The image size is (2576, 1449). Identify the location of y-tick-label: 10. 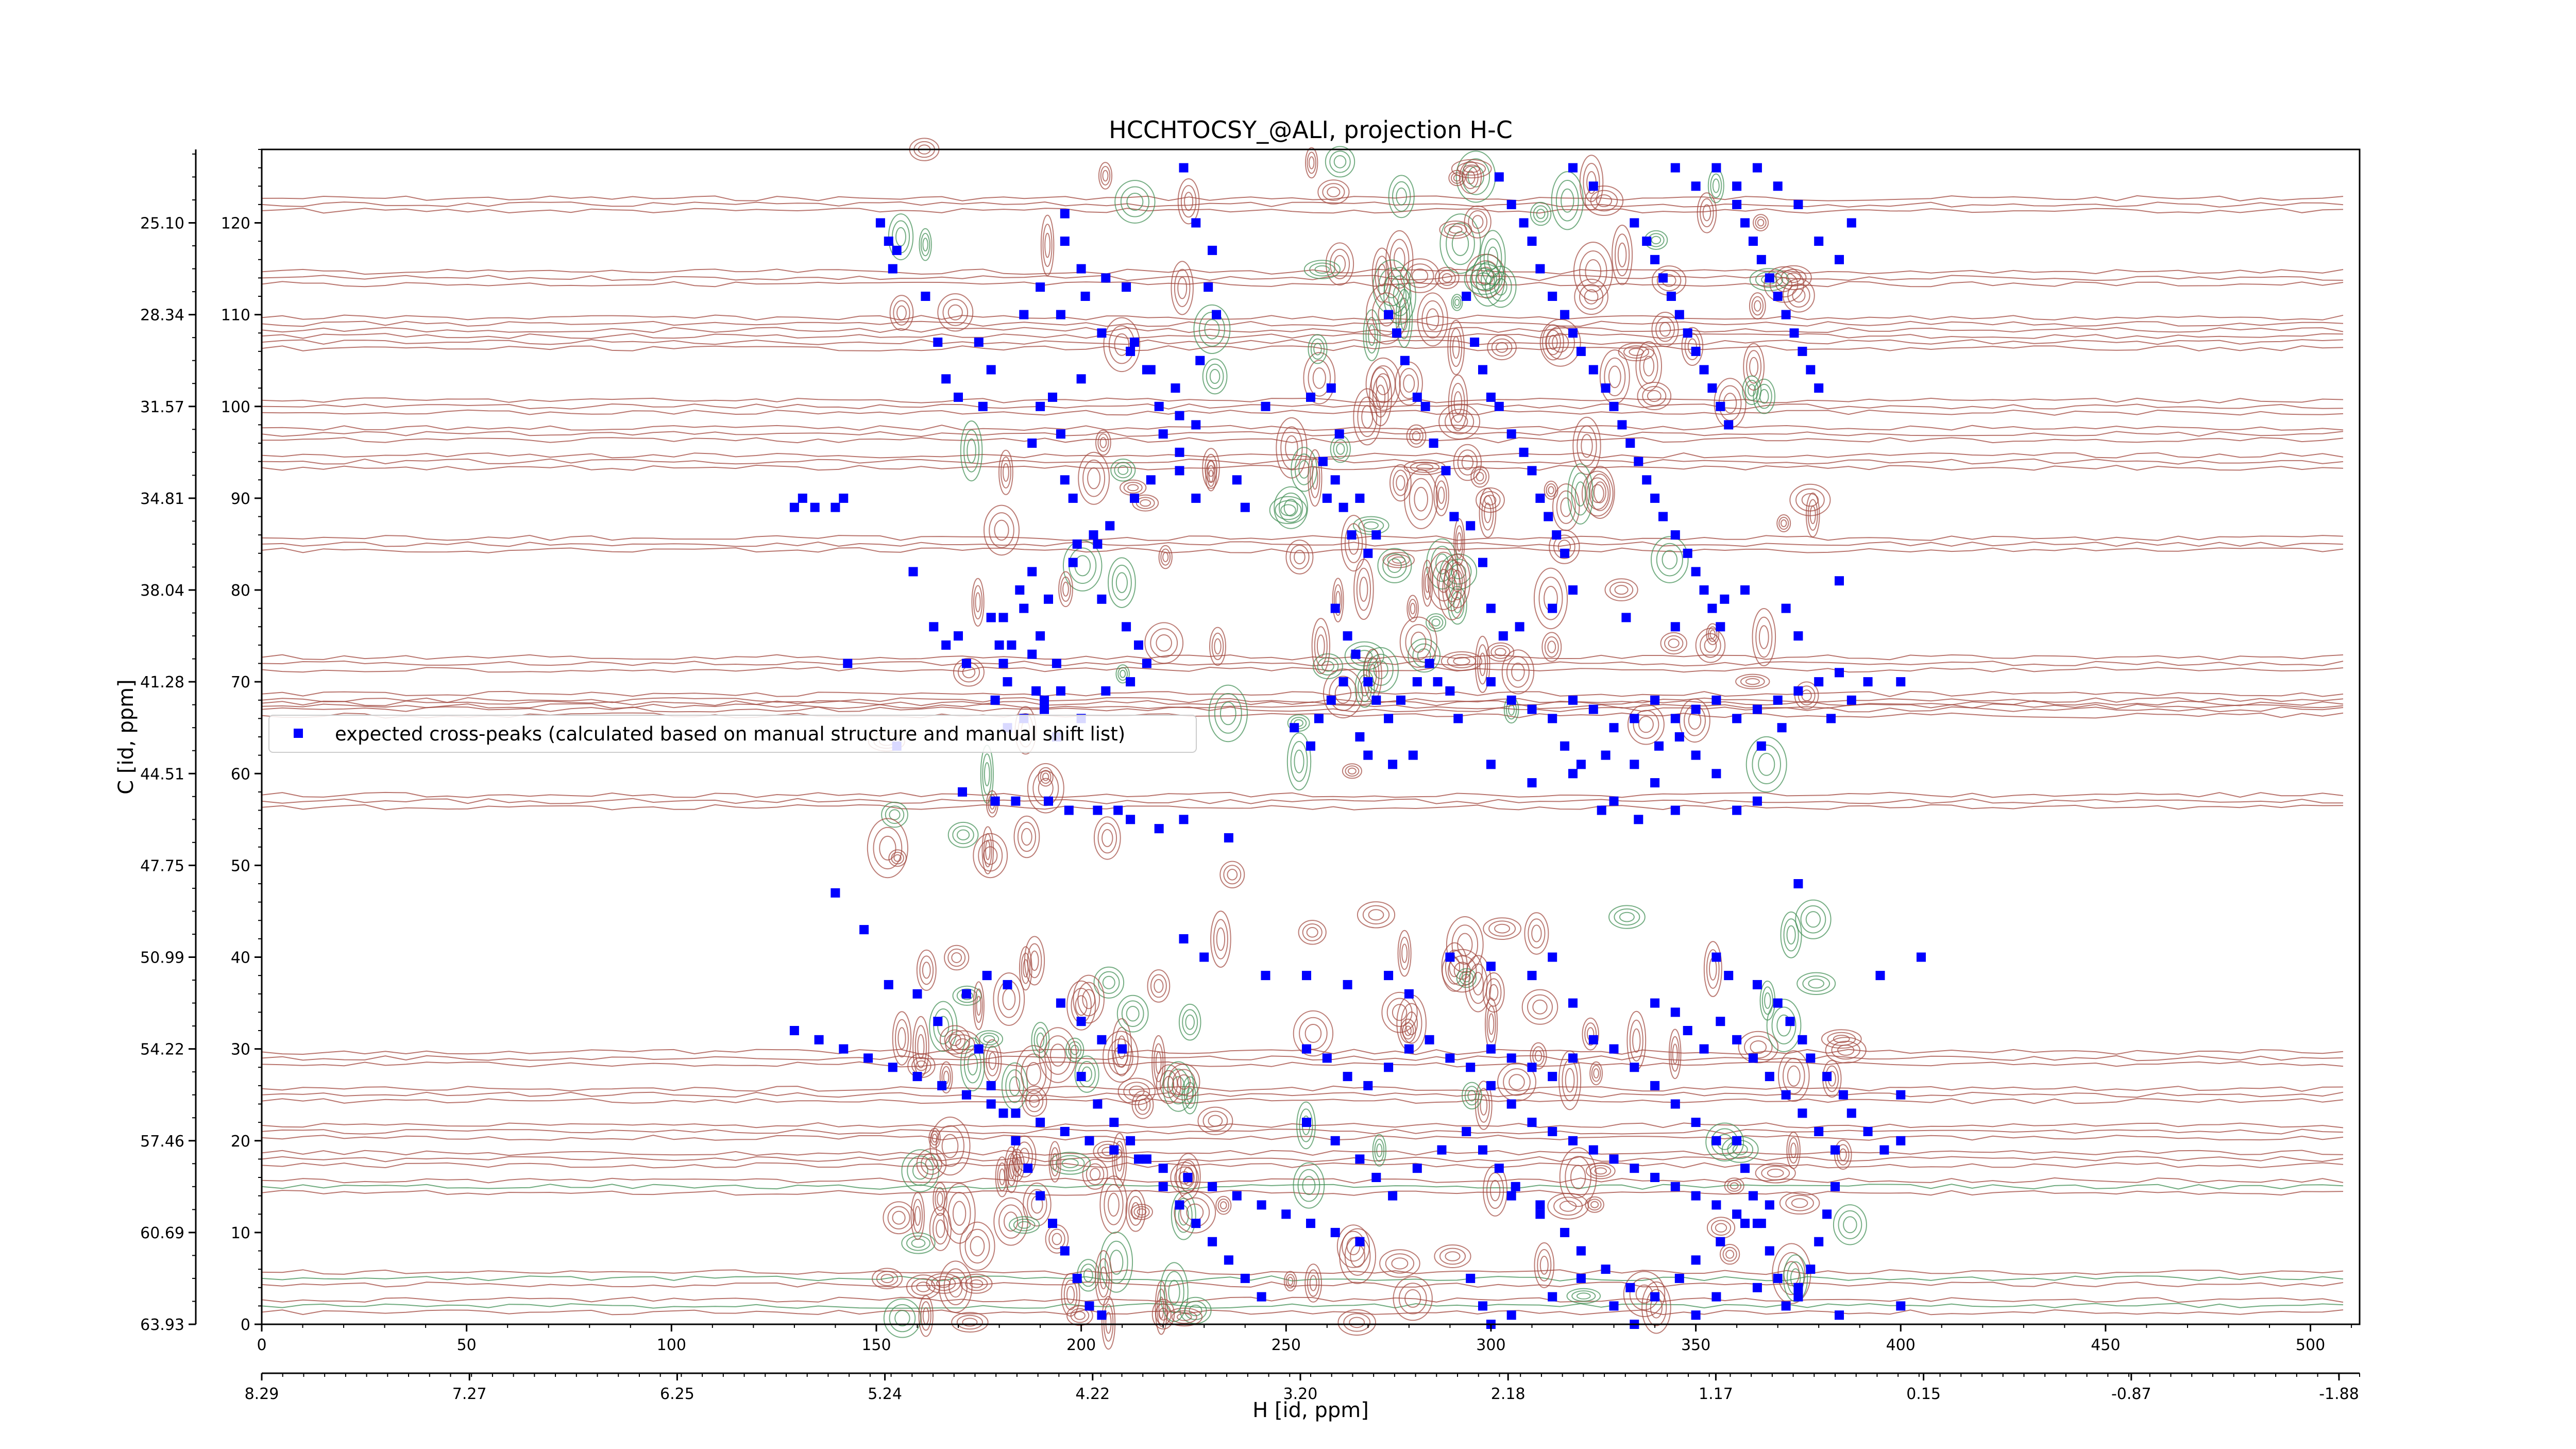
(240, 1233).